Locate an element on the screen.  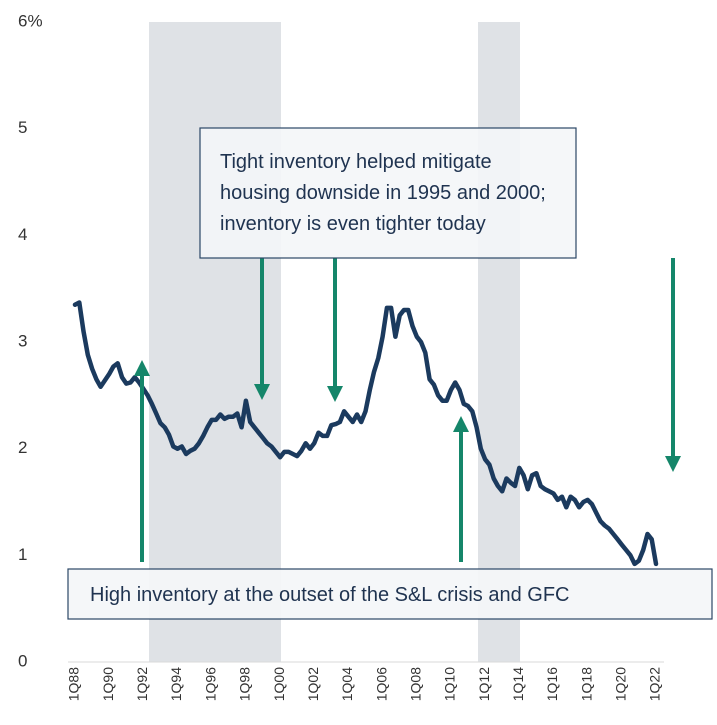
x-tick-label: 1Q08 is located at coordinates (415, 684).